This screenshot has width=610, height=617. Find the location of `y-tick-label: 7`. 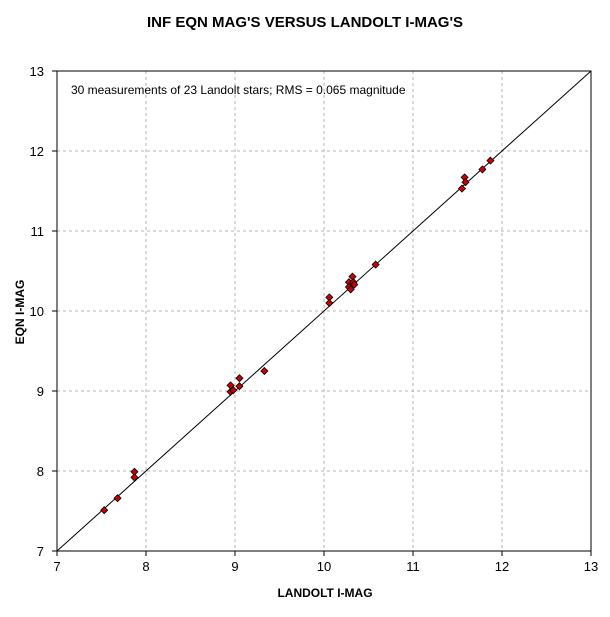

y-tick-label: 7 is located at coordinates (40, 551).